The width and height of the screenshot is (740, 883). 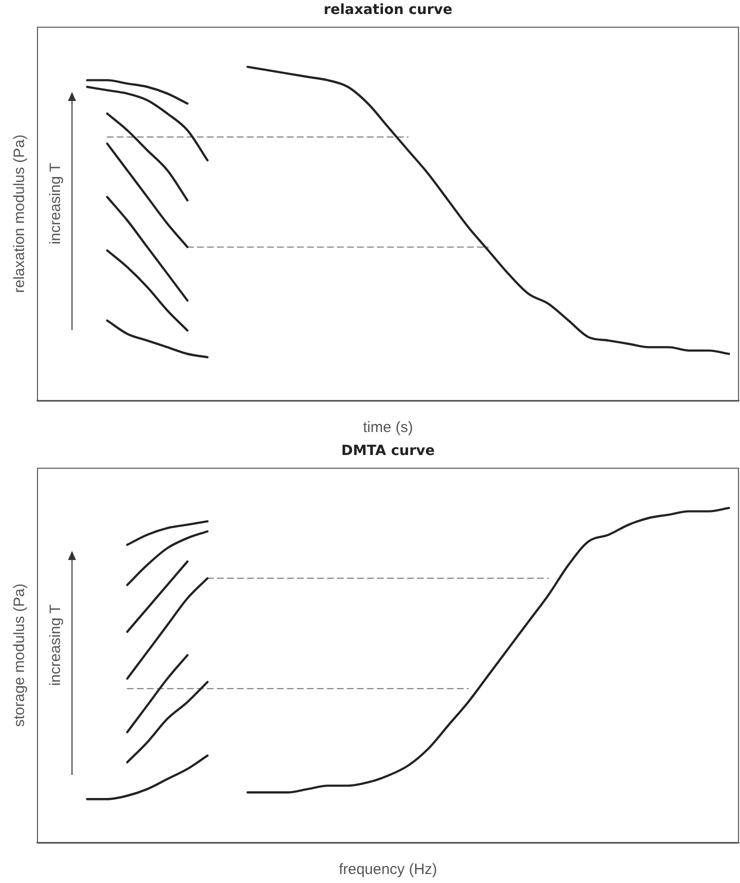 What do you see at coordinates (388, 869) in the screenshot?
I see `x-axis-title: frequency (Hz)` at bounding box center [388, 869].